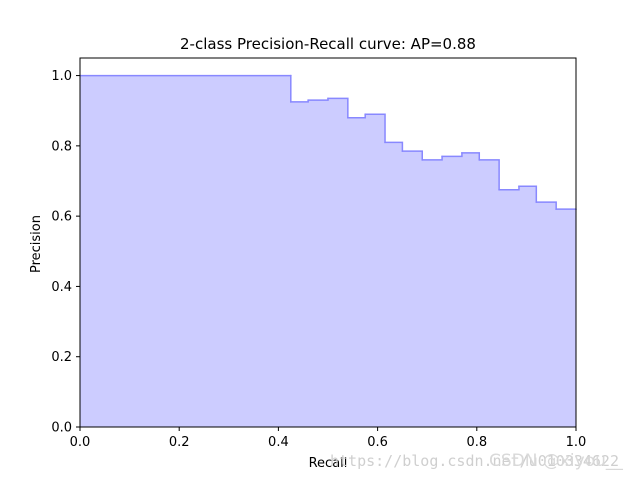  Describe the element at coordinates (61, 146) in the screenshot. I see `y-tick-label: 0.8` at that location.